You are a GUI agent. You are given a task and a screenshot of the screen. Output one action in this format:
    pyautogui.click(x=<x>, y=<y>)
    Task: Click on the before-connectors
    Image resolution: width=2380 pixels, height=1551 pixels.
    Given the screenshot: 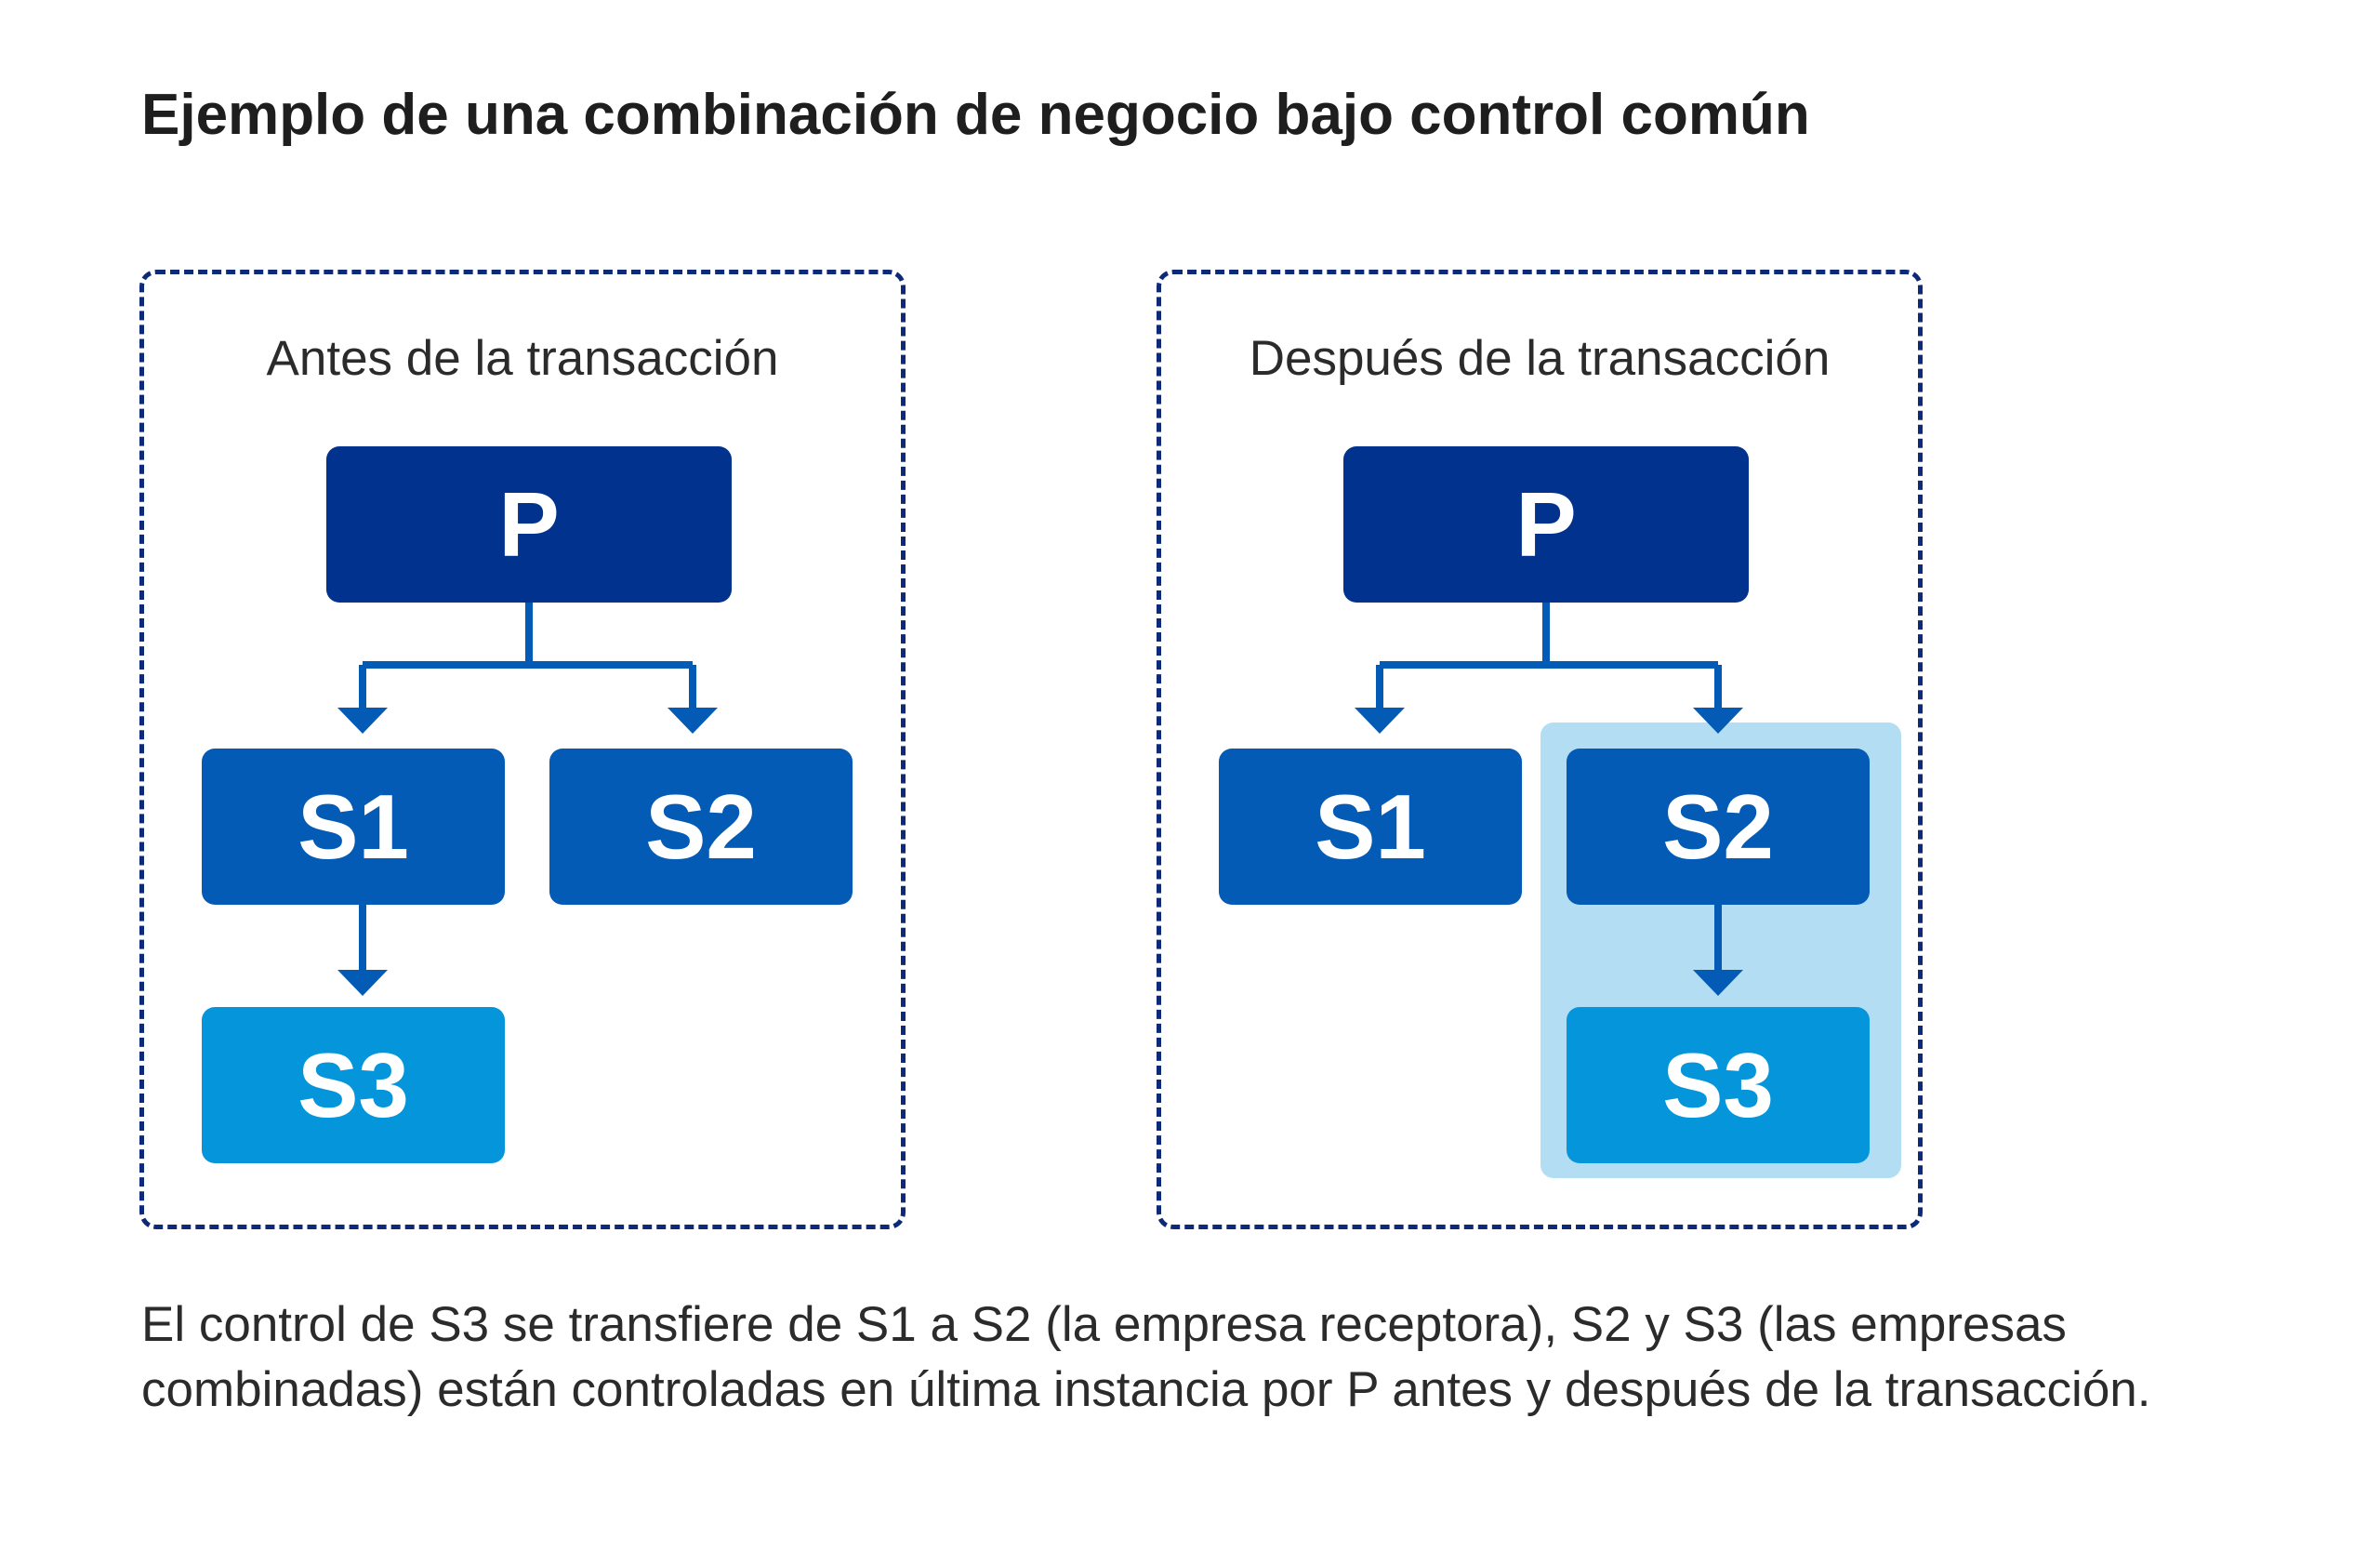 What is the action you would take?
    pyautogui.click(x=527, y=799)
    